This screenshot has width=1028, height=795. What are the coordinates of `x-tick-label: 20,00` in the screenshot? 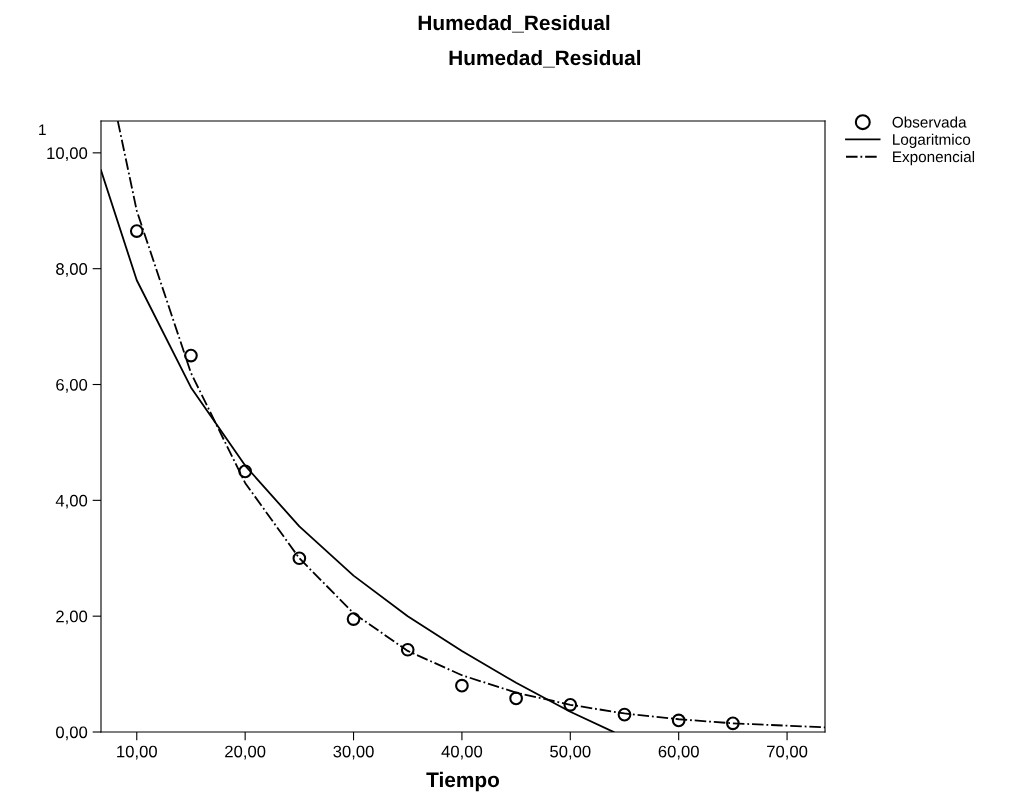 It's located at (245, 752).